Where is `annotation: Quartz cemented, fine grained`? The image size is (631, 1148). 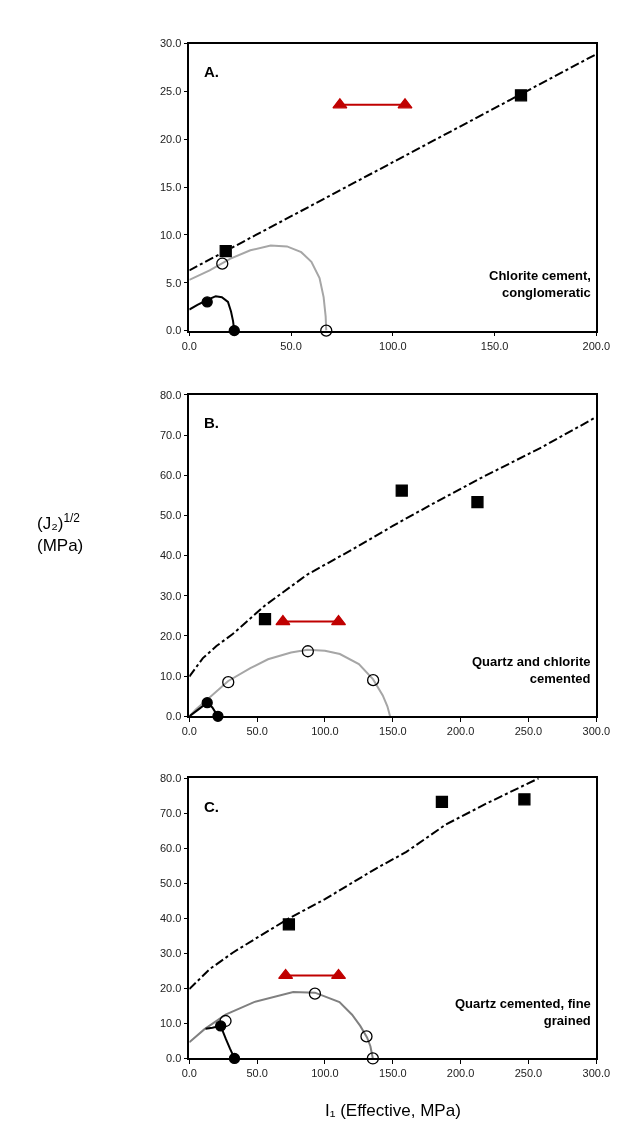 annotation: Quartz cemented, fine grained is located at coordinates (523, 1012).